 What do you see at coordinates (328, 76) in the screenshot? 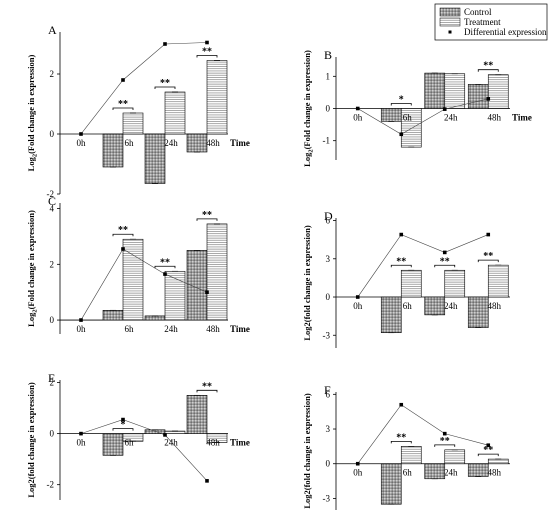
I see `y-tick-label: 1` at bounding box center [328, 76].